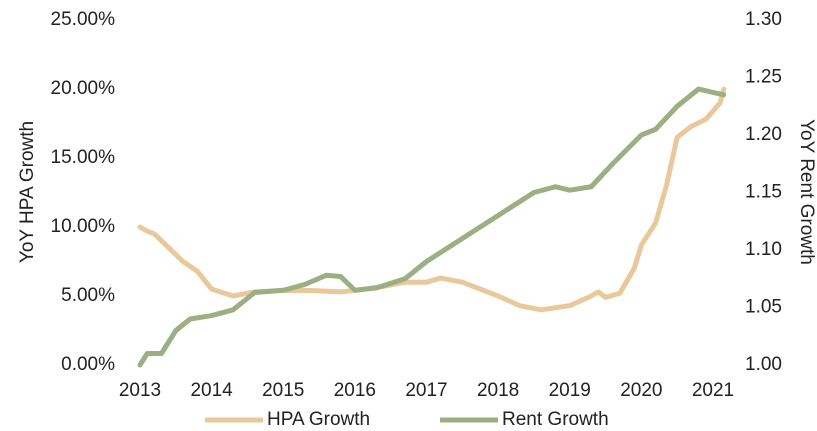  I want to click on y-tick-label: 10.00%, so click(83, 226).